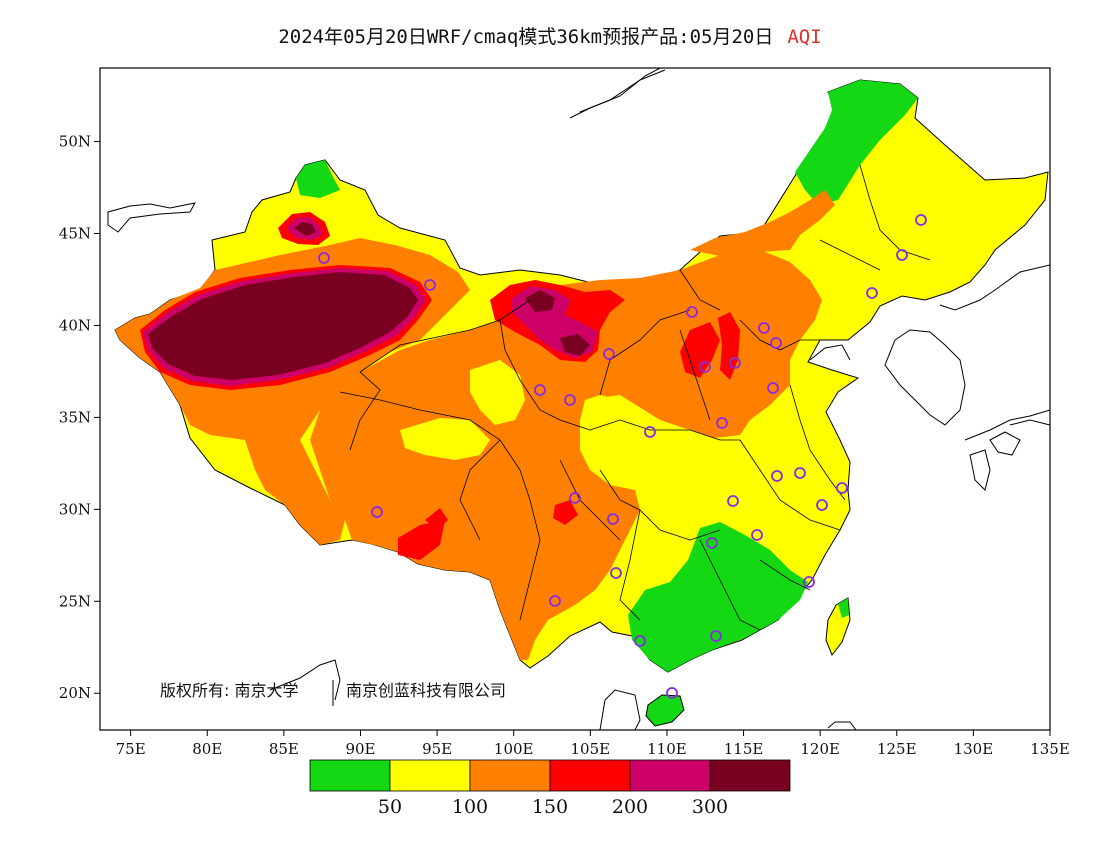 This screenshot has height=850, width=1100. I want to click on y-tick-label: 45N, so click(75, 234).